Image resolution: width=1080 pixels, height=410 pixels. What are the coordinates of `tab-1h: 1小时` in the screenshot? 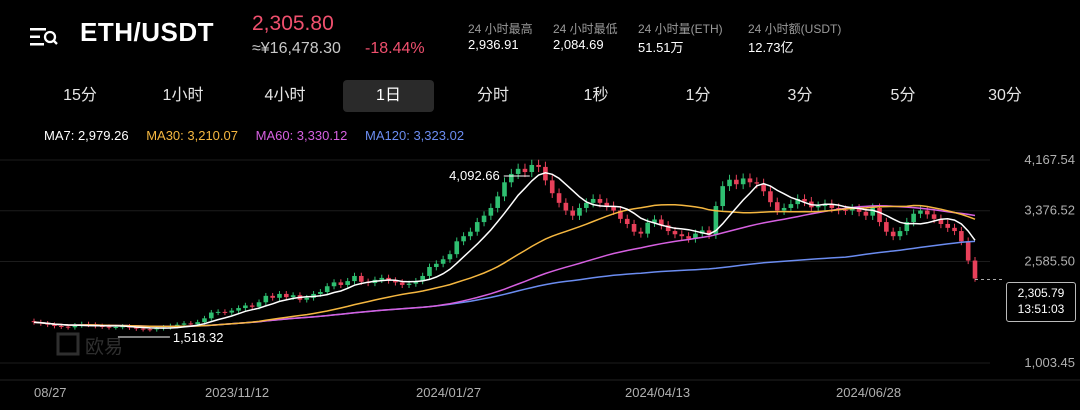 It's located at (183, 95).